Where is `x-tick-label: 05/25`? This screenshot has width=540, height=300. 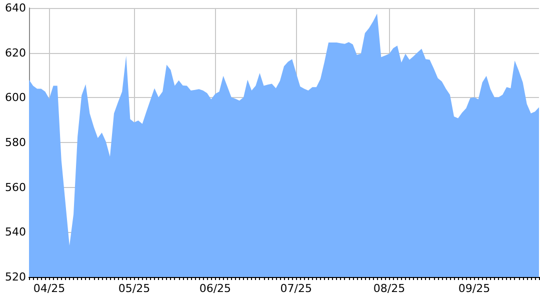 x-tick-label: 05/25 is located at coordinates (134, 288).